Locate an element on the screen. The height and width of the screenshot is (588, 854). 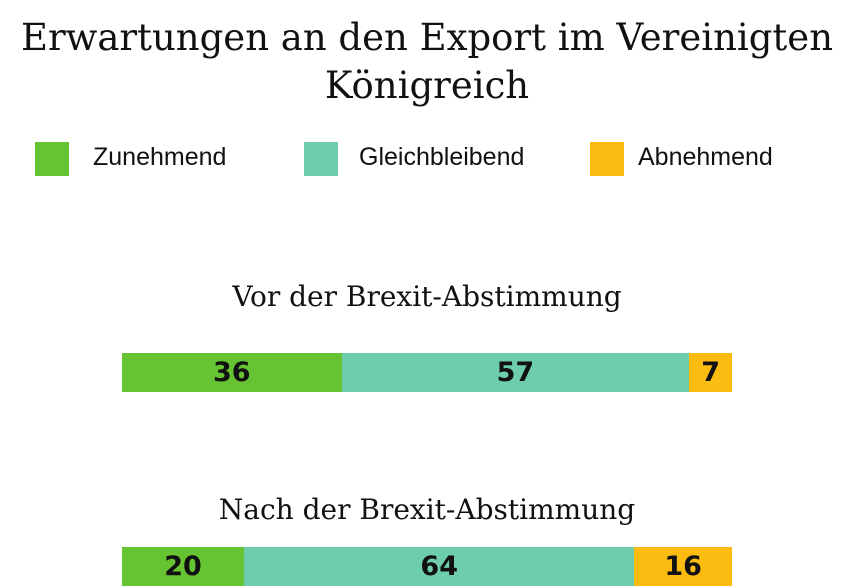
data-label-zunehmend: 36 is located at coordinates (232, 372).